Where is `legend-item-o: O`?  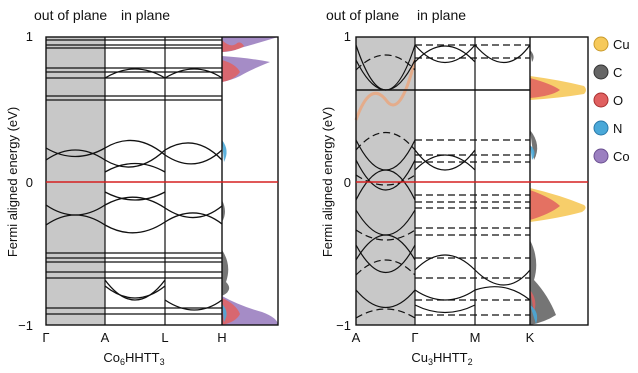
legend-item-o: O is located at coordinates (608, 100).